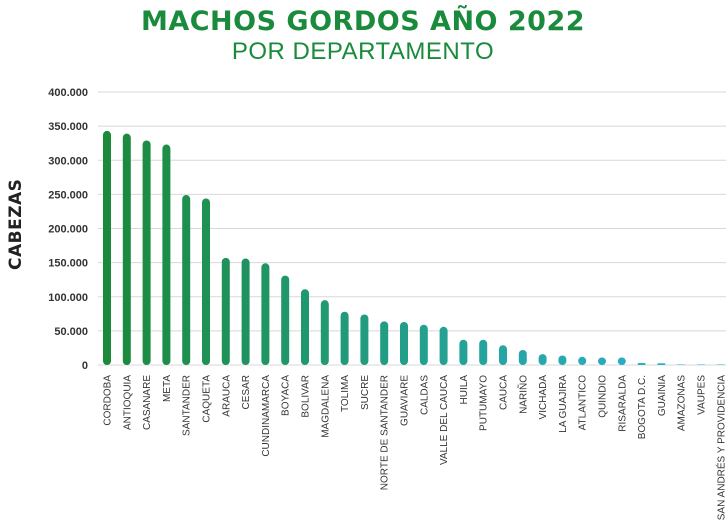  What do you see at coordinates (365, 392) in the screenshot?
I see `x-tick-label: SUCRE` at bounding box center [365, 392].